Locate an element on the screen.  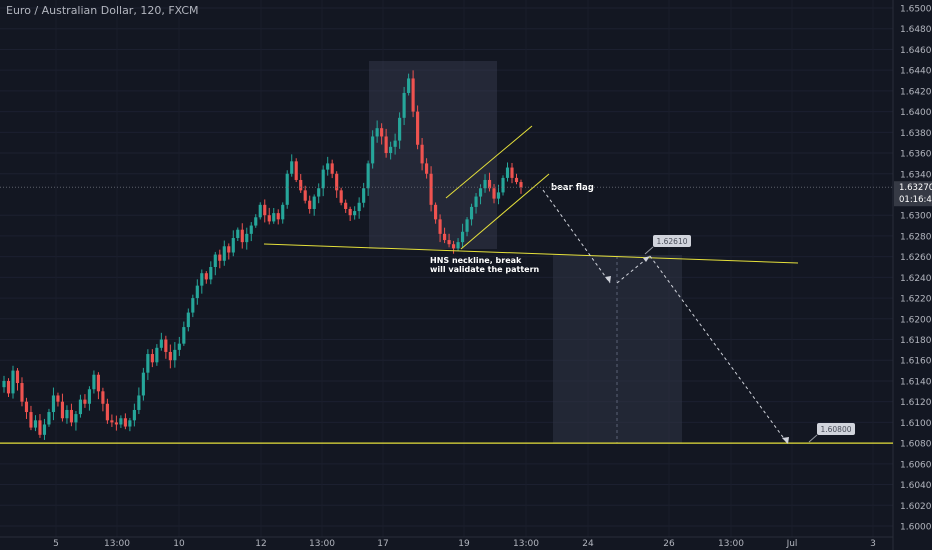
x-tick-label: Jul is located at coordinates (792, 544).